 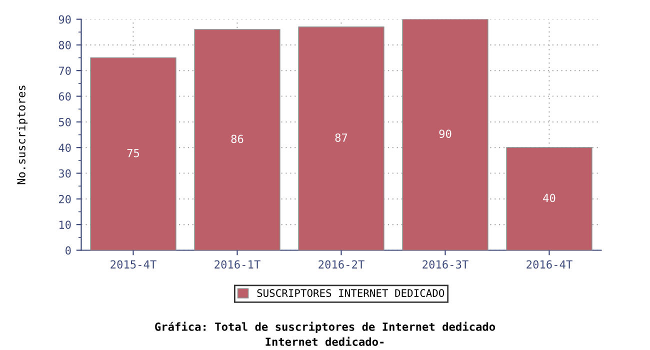 What do you see at coordinates (64, 148) in the screenshot?
I see `y-tick-label: 40` at bounding box center [64, 148].